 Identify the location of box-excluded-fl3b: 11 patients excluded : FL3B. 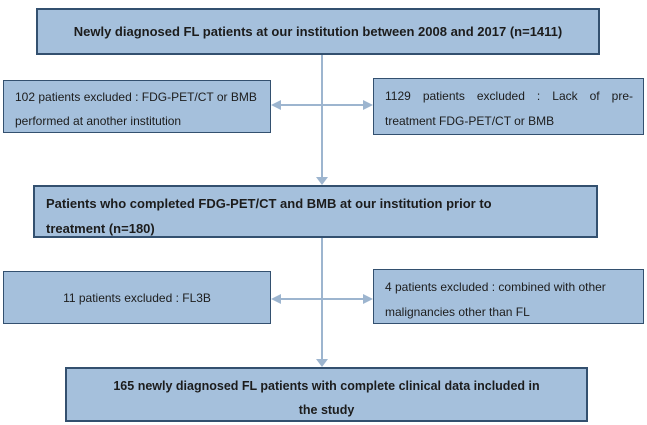
(137, 297).